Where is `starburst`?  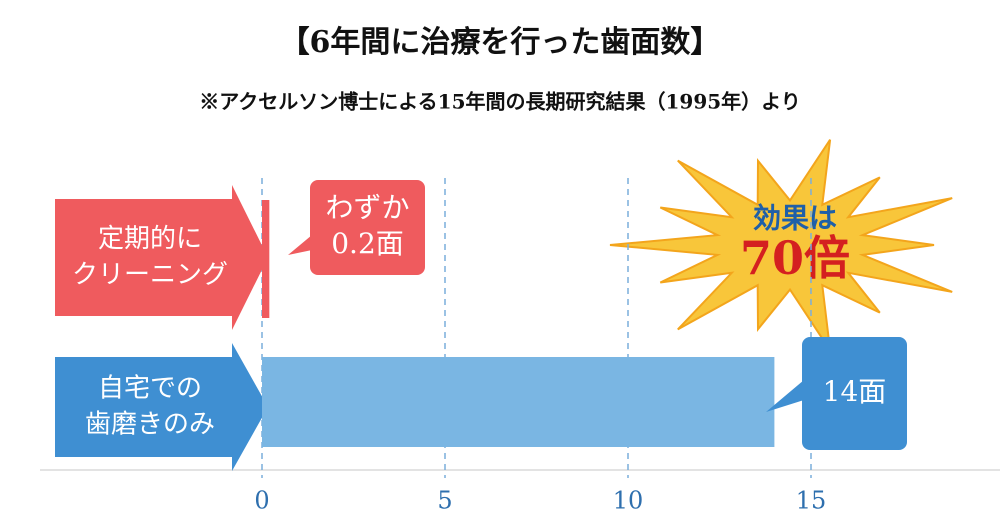
starburst is located at coordinates (781, 245).